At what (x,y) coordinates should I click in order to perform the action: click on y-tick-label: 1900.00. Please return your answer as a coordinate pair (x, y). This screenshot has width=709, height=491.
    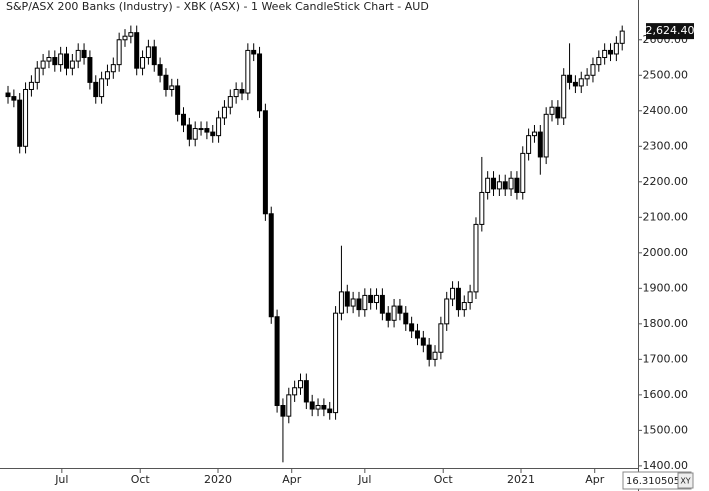
    Looking at the image, I should click on (666, 287).